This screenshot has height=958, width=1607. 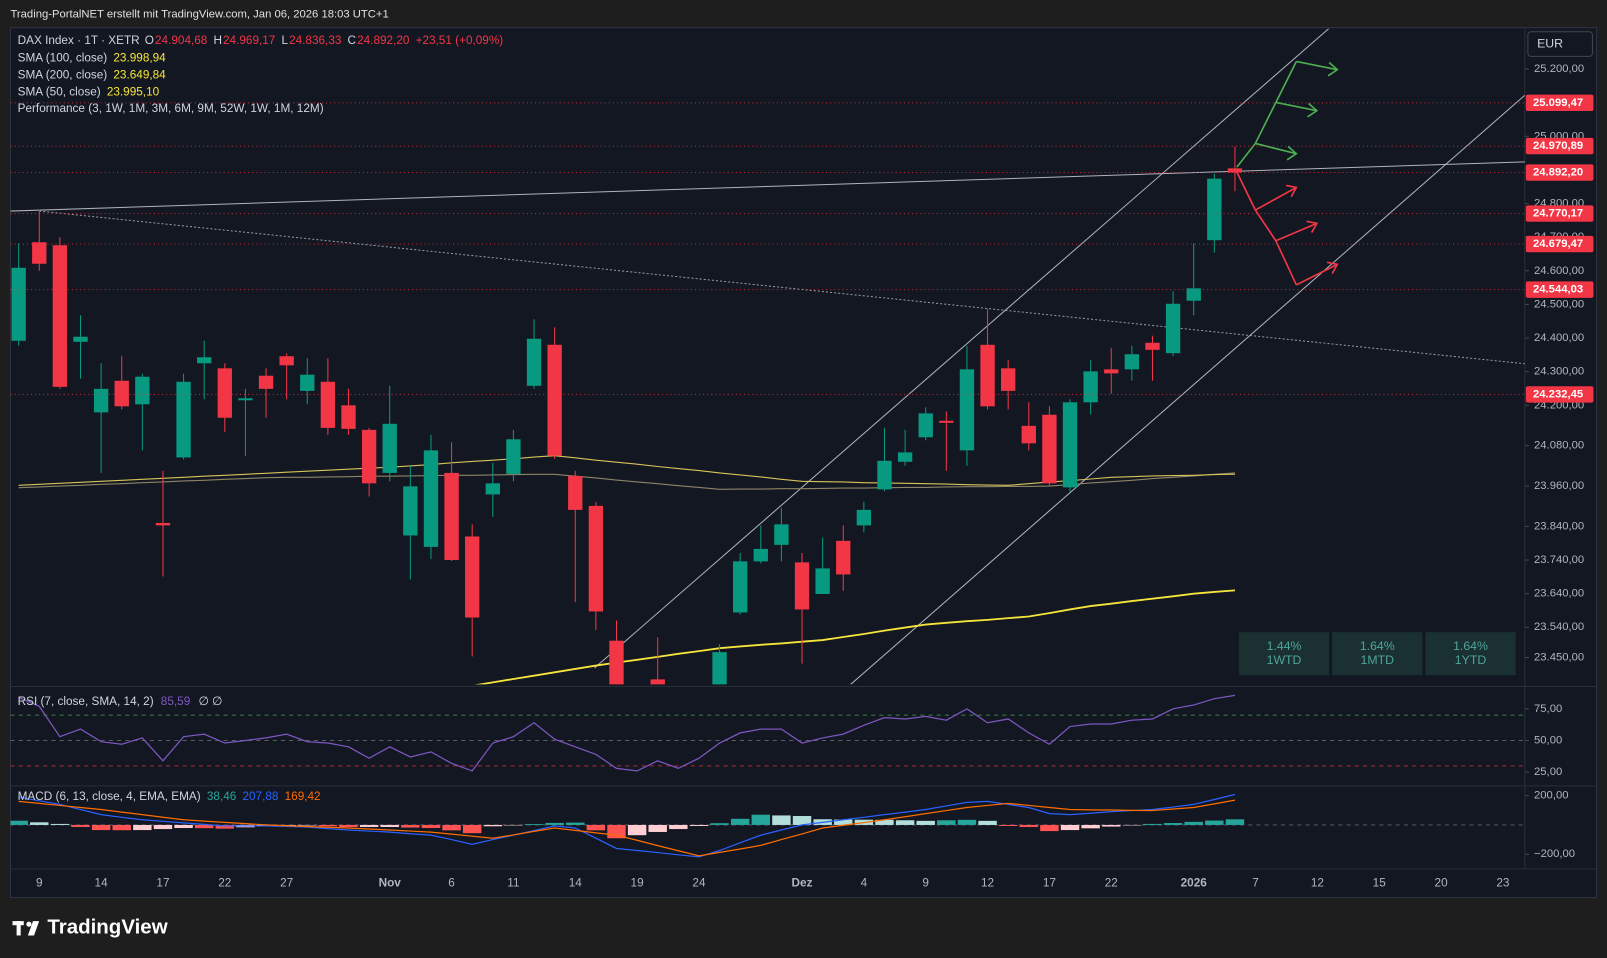 I want to click on level-label: 24.679,47, so click(x=1558, y=244).